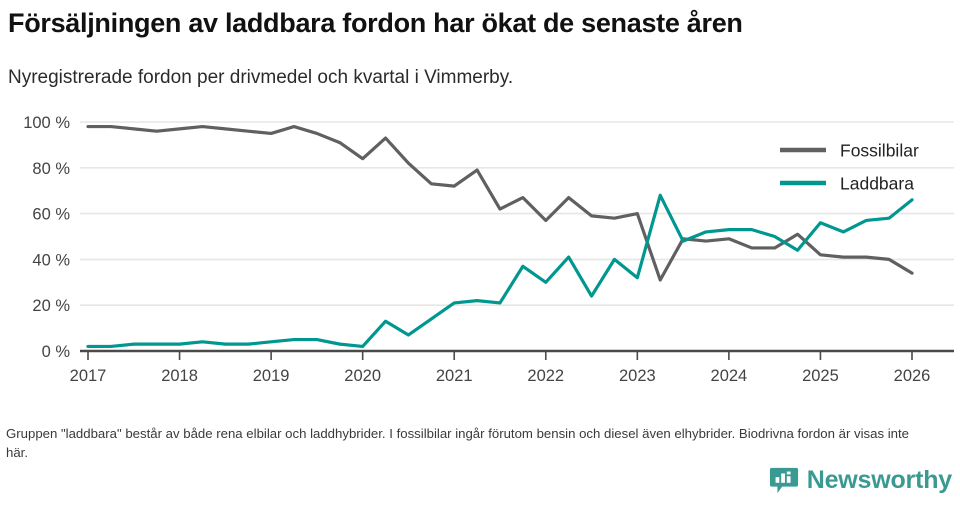 The width and height of the screenshot is (960, 505). Describe the element at coordinates (500, 376) in the screenshot. I see `x-axis-tick-labels: 2017 2018 2019 2020 2021 2022 2023 2024 2025 2026` at that location.